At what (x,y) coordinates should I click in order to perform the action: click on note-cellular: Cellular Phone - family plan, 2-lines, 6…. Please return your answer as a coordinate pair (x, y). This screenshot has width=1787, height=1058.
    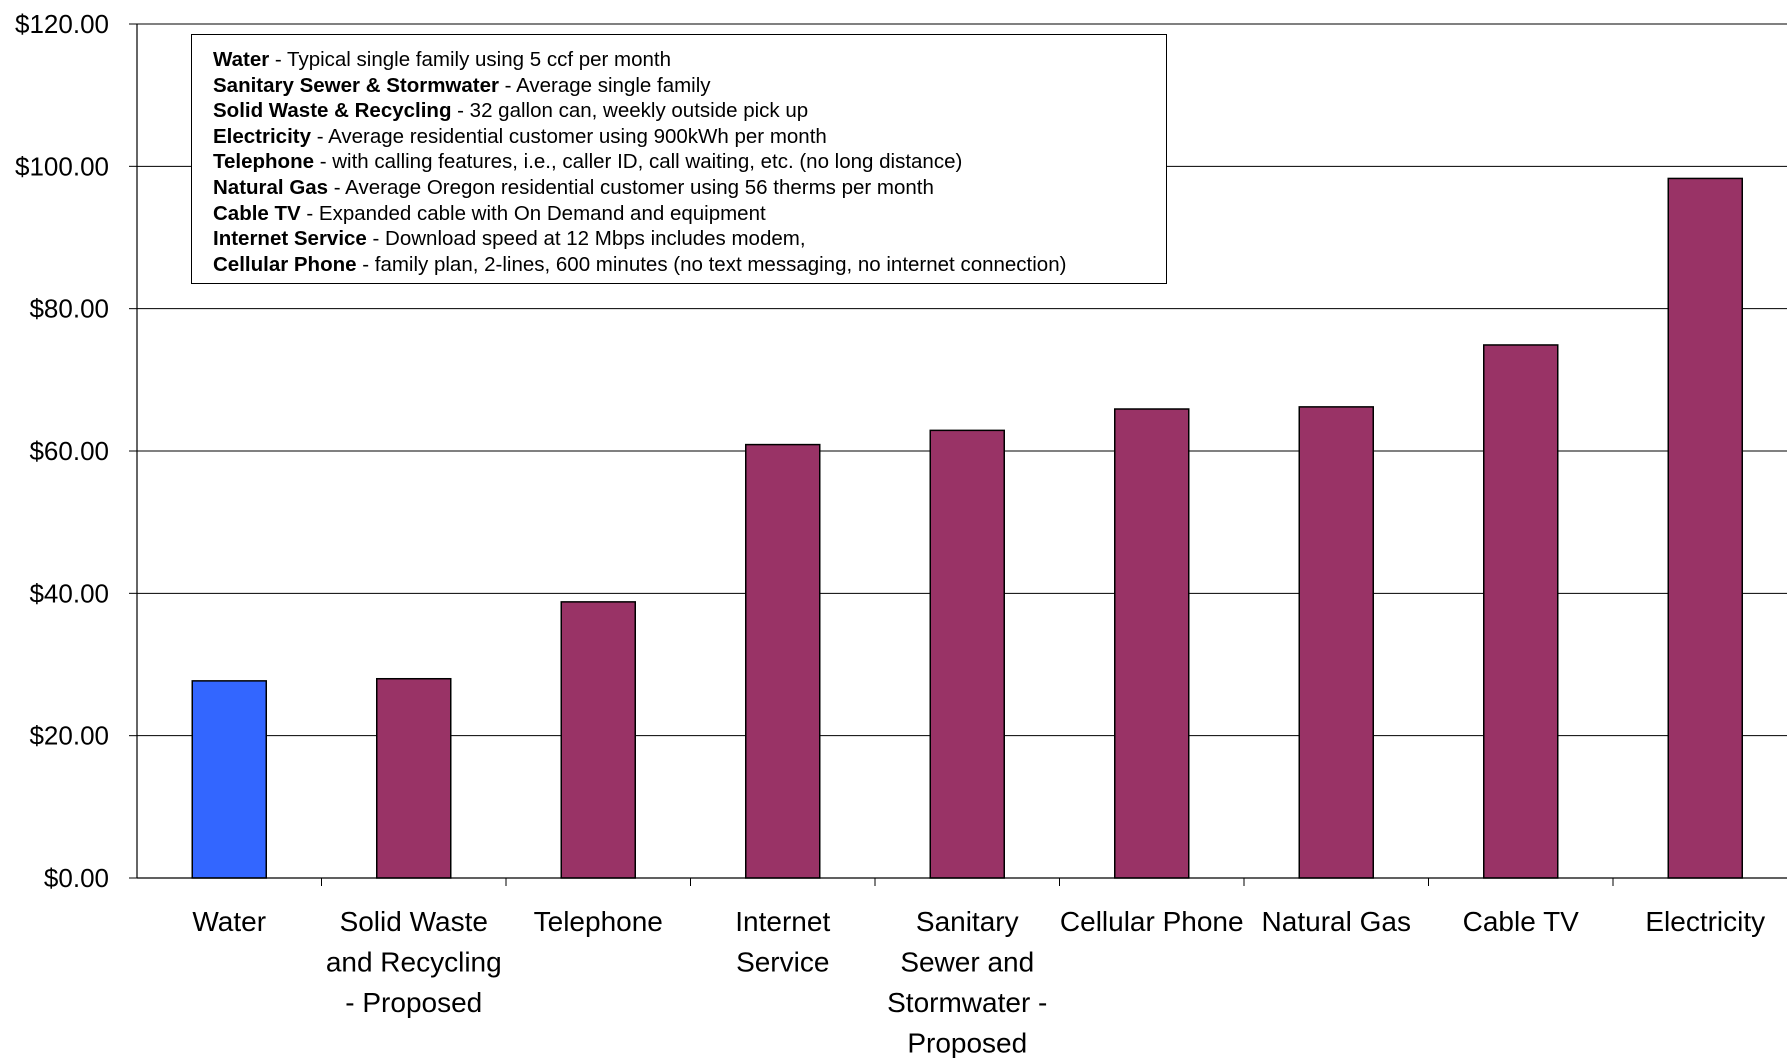
    Looking at the image, I should click on (689, 265).